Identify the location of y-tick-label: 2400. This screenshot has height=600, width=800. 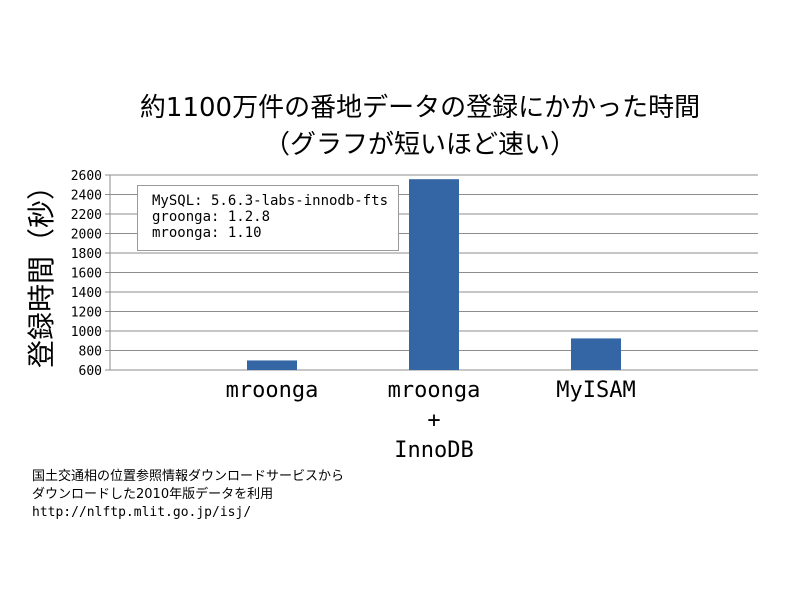
(86, 196).